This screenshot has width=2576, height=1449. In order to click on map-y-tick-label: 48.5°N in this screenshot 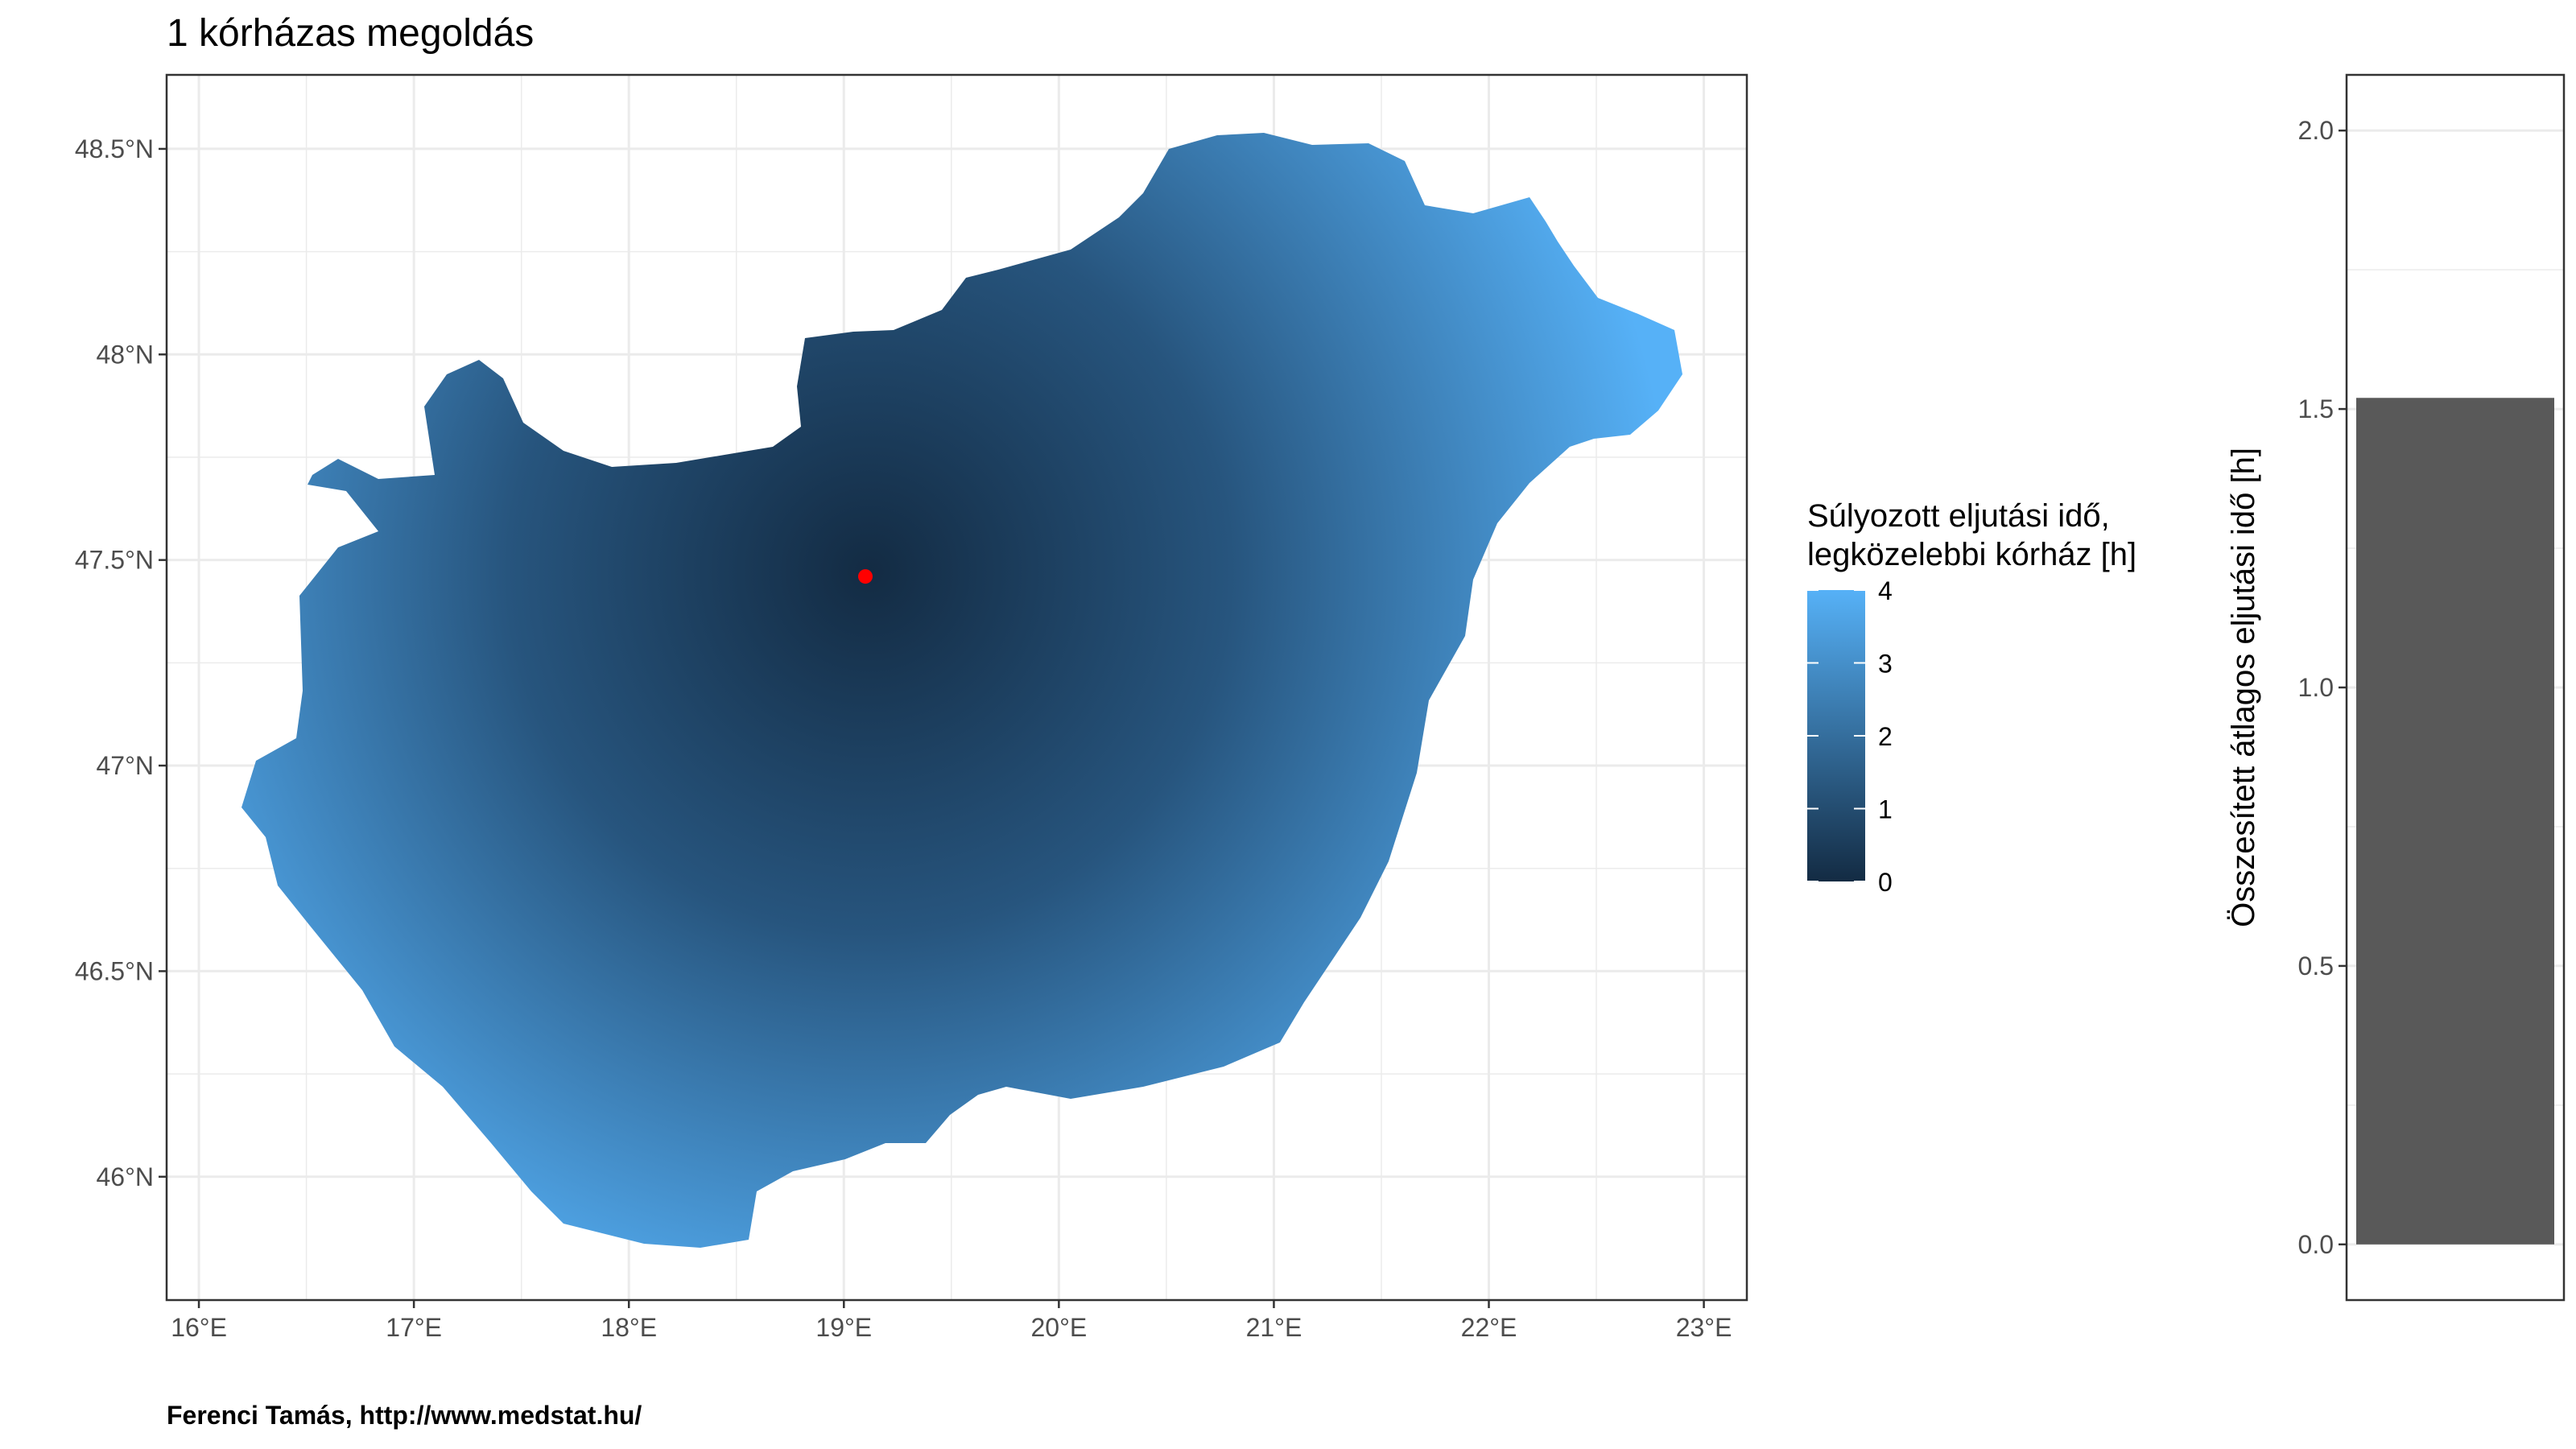, I will do `click(114, 148)`.